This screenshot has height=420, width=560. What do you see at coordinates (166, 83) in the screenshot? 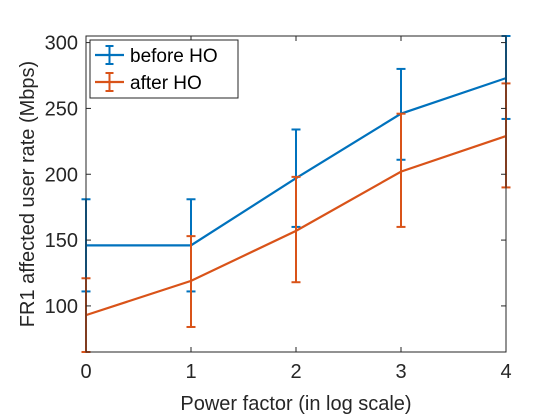
I see `legend-label: after HO` at bounding box center [166, 83].